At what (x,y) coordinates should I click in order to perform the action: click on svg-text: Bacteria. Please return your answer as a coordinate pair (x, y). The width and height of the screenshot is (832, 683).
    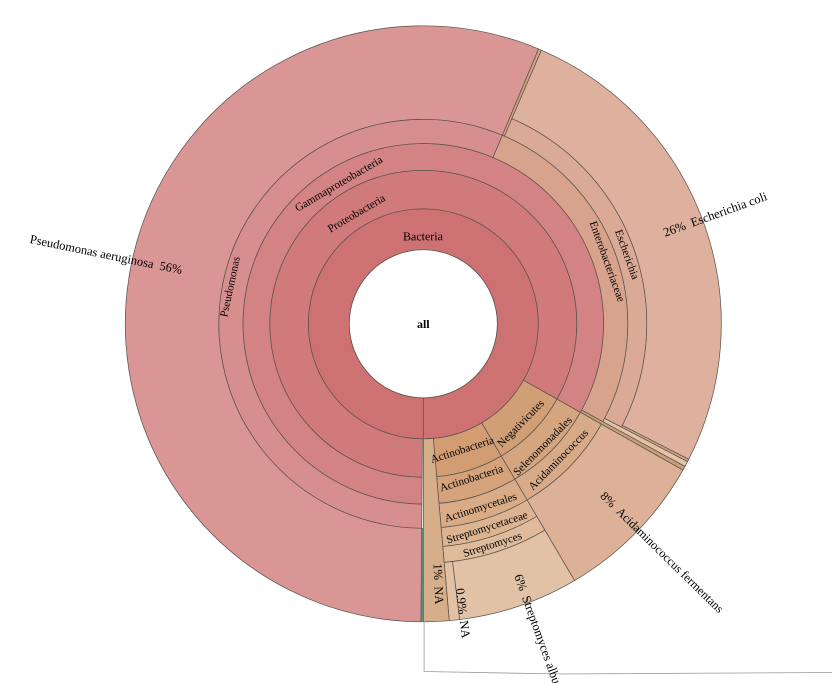
    Looking at the image, I should click on (423, 236).